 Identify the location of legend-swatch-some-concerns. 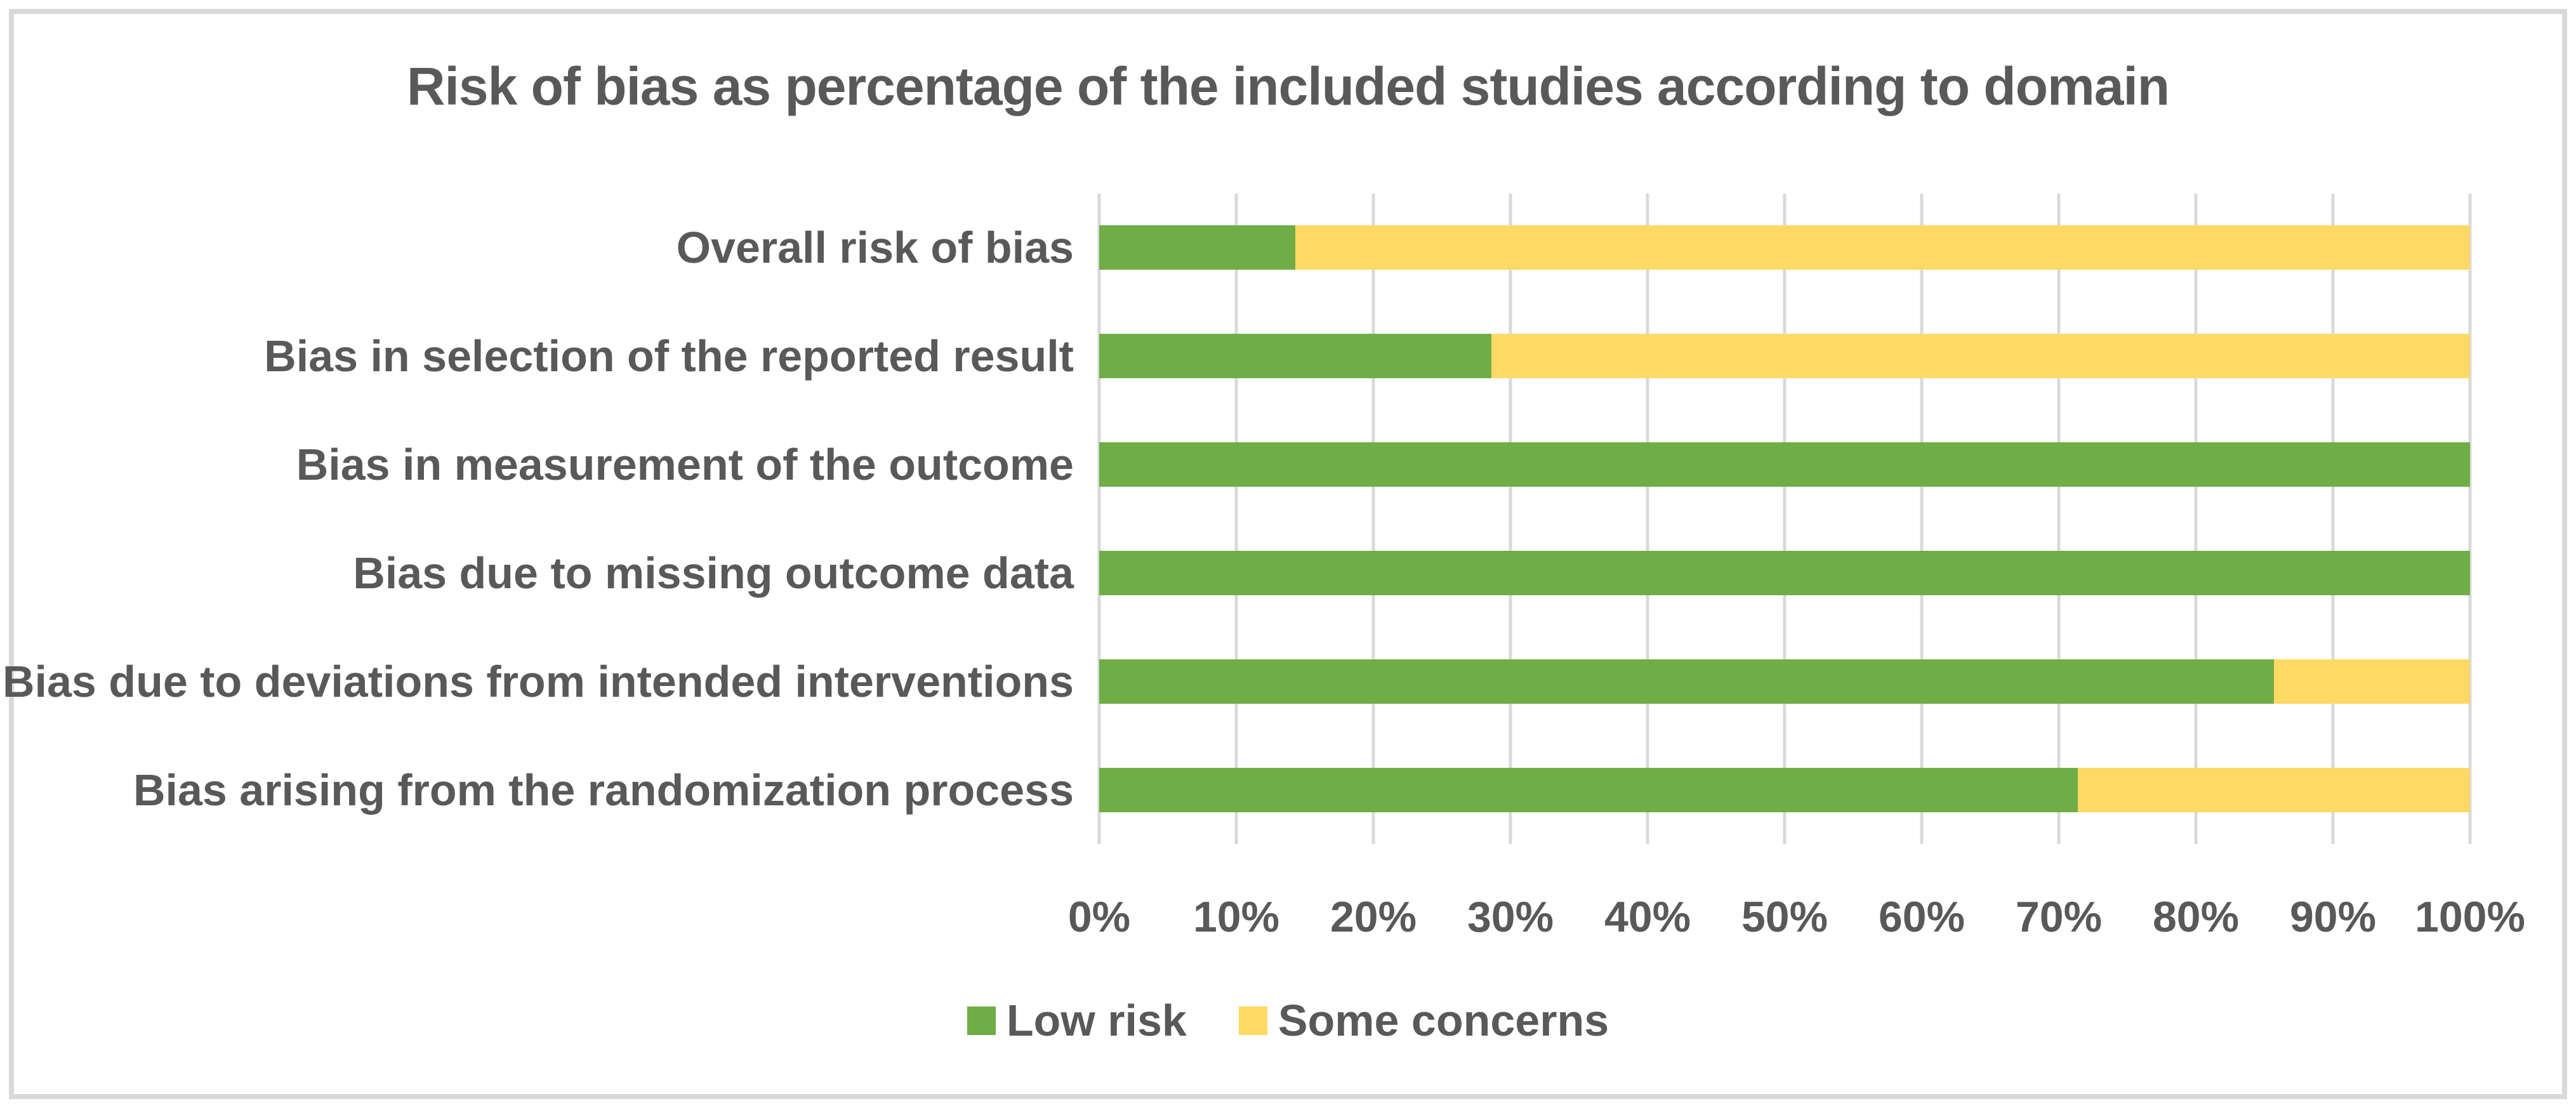
(1252, 1020).